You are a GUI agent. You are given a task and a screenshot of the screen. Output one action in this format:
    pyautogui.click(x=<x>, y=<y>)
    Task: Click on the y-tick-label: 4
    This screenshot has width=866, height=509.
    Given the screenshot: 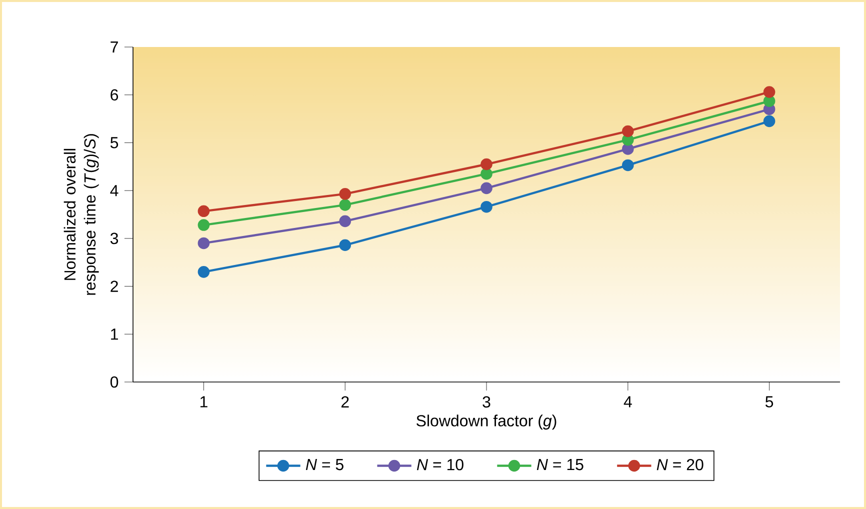 What is the action you would take?
    pyautogui.click(x=114, y=190)
    